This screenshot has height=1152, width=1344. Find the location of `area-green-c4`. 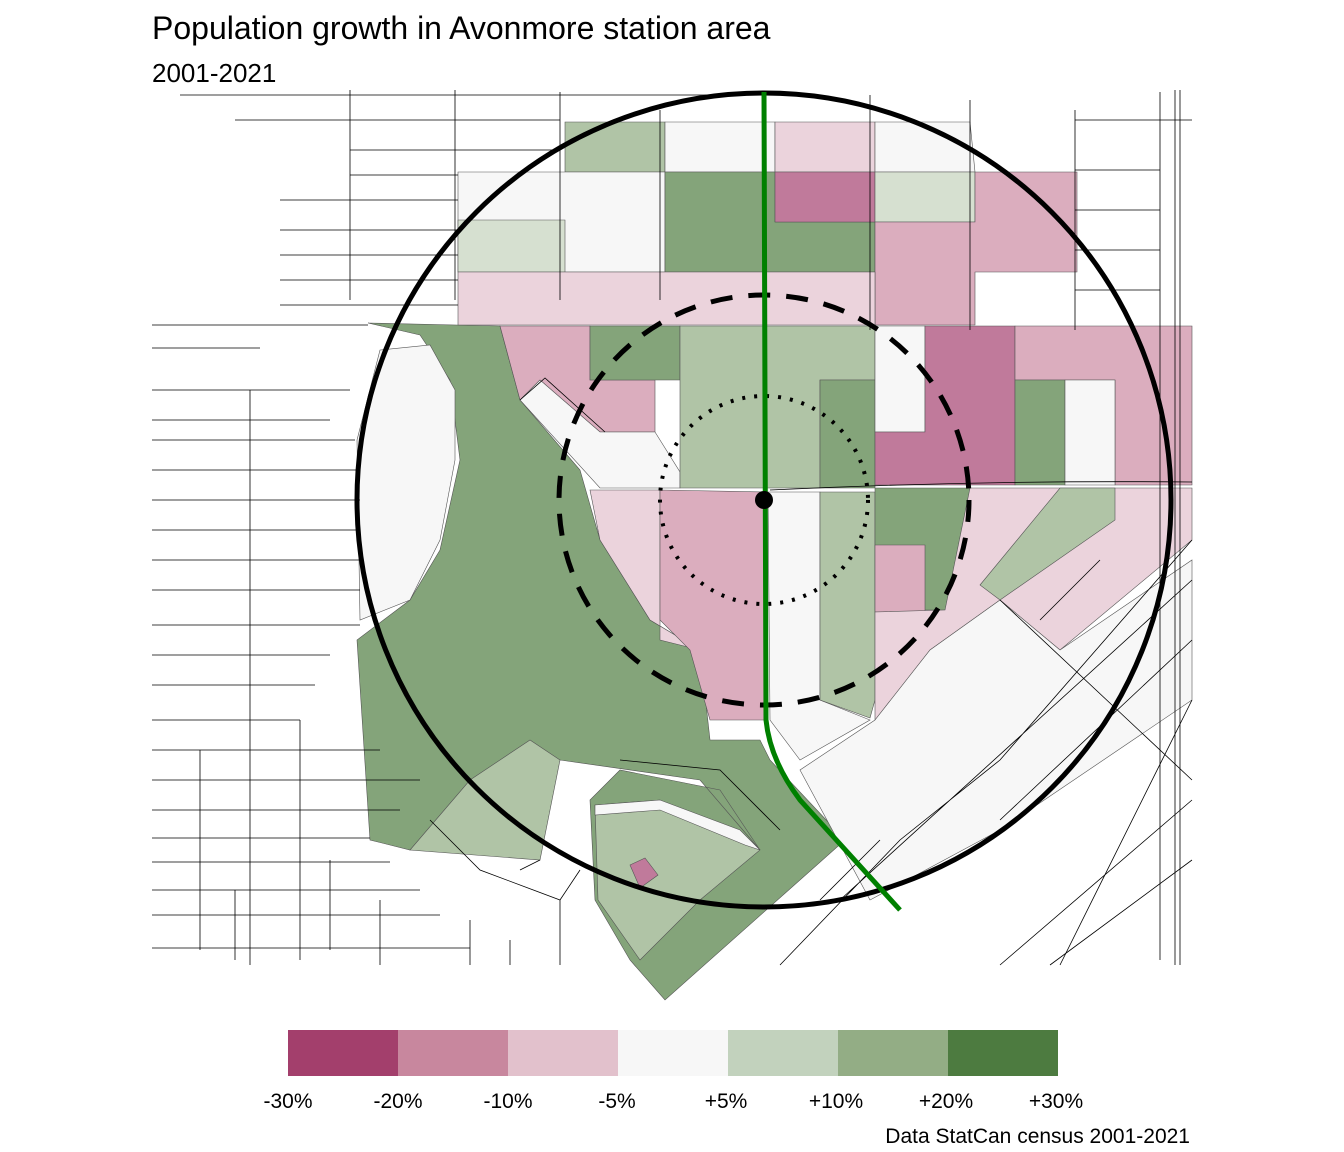

area-green-c4 is located at coordinates (847, 434).